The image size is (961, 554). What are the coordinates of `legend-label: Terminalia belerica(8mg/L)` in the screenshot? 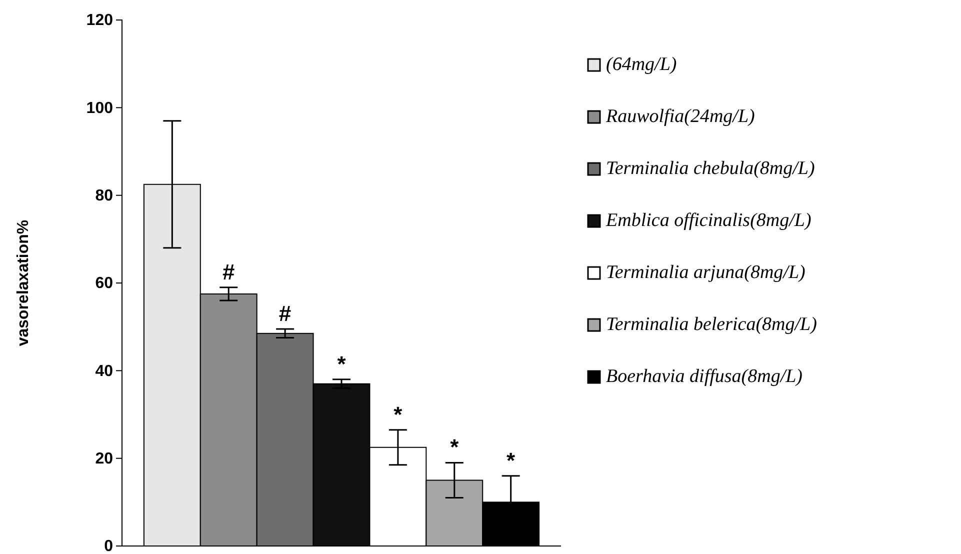 It's located at (711, 324).